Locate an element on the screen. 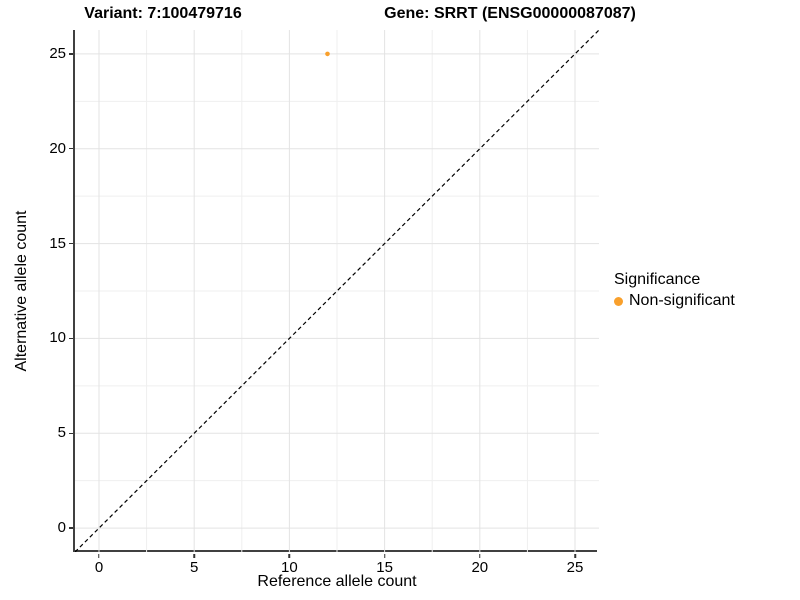 The image size is (800, 600). x-tick-label: 0 is located at coordinates (99, 567).